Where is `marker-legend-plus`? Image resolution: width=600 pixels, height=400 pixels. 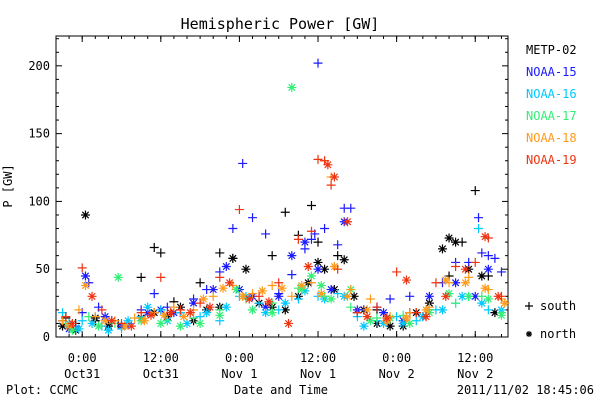
marker-legend-plus is located at coordinates (529, 306).